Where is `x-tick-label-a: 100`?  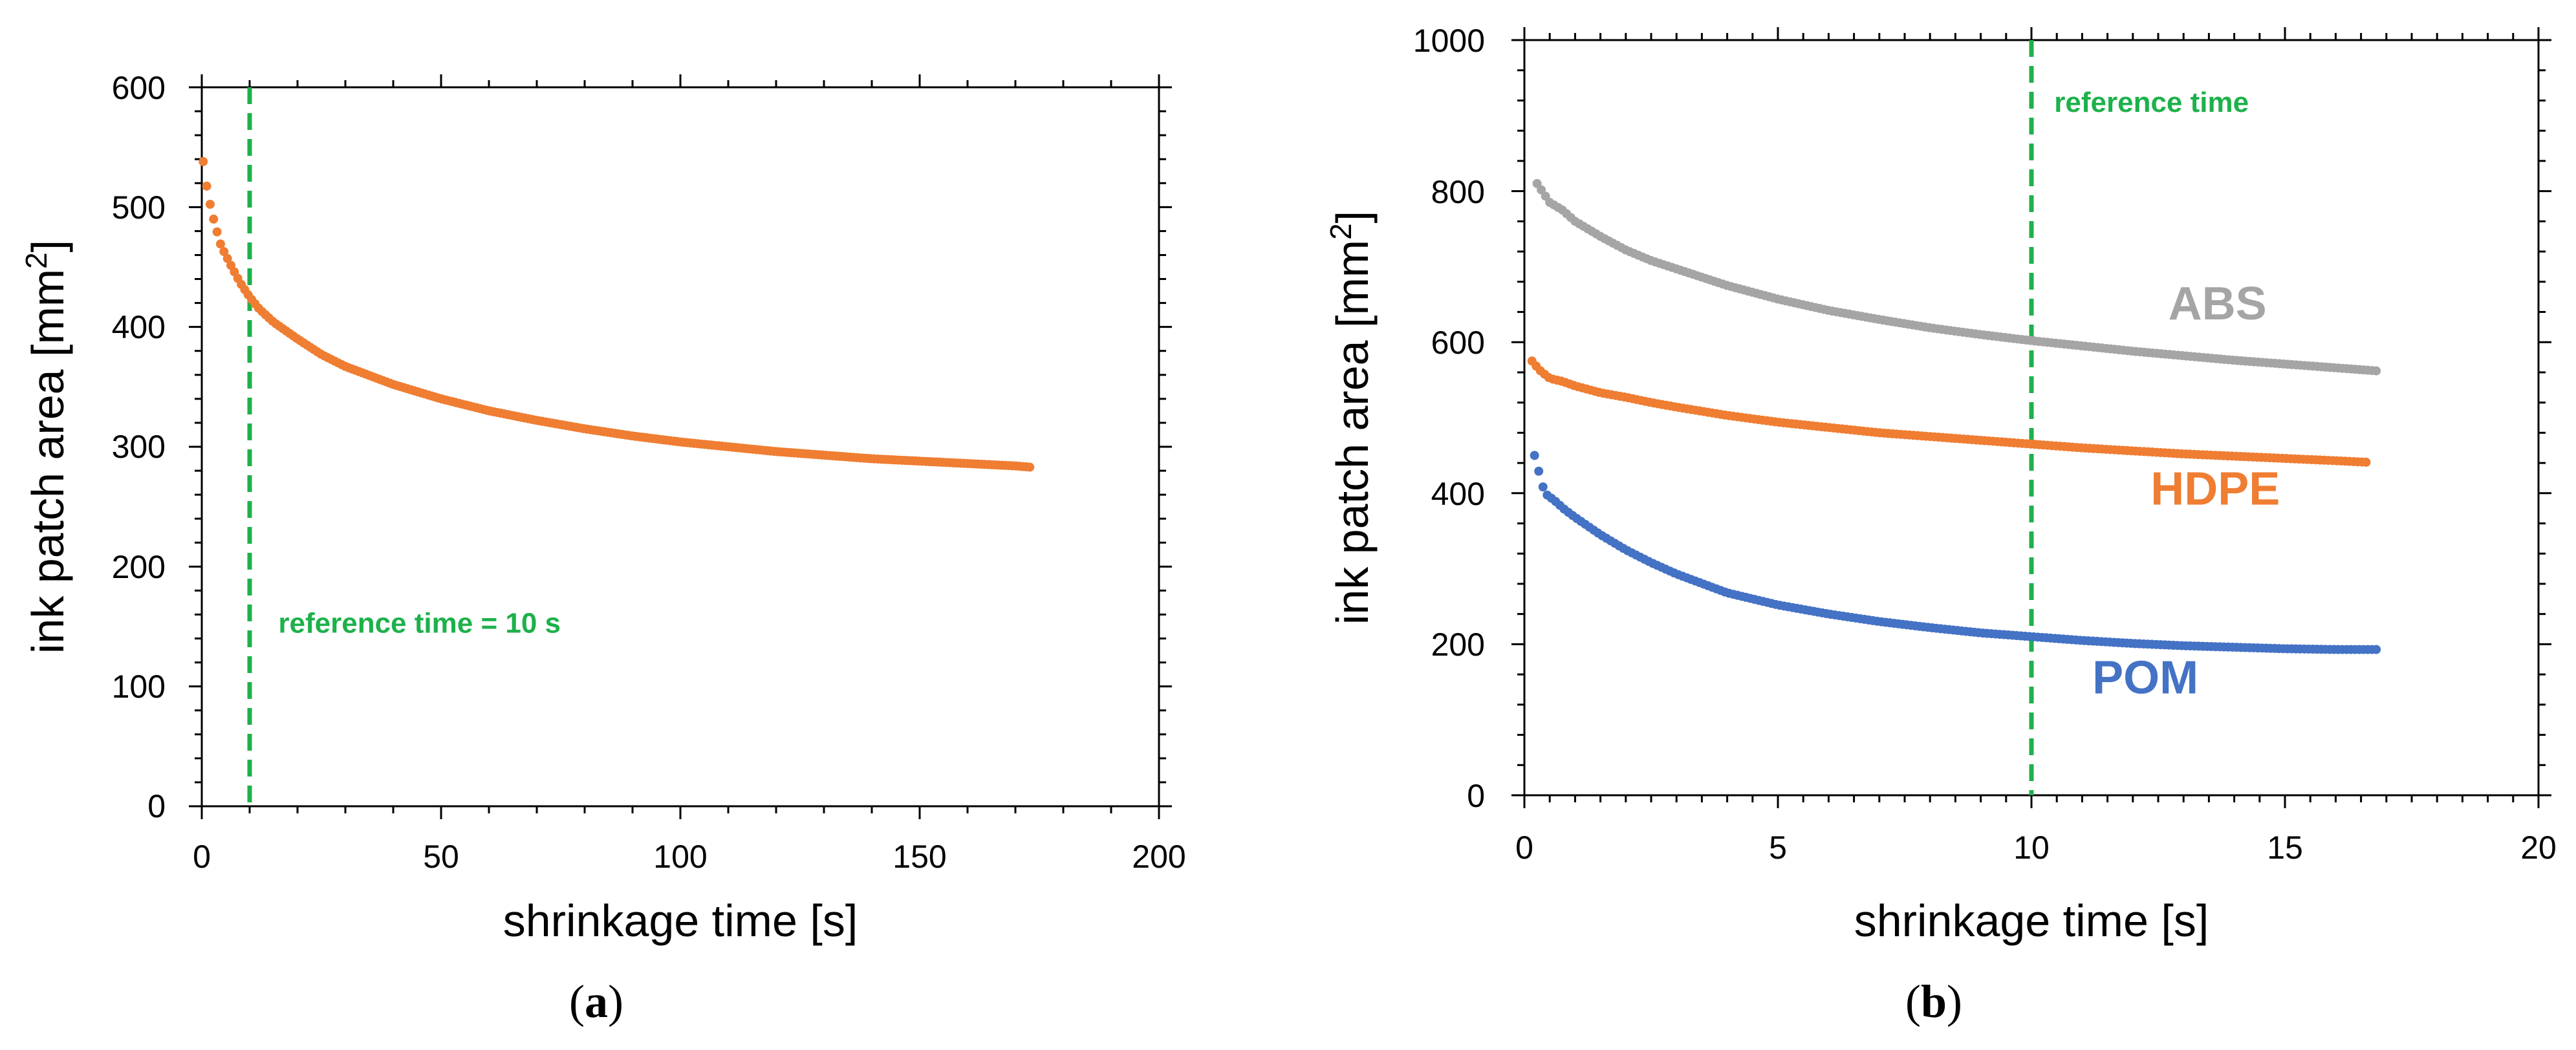
x-tick-label-a: 100 is located at coordinates (680, 857).